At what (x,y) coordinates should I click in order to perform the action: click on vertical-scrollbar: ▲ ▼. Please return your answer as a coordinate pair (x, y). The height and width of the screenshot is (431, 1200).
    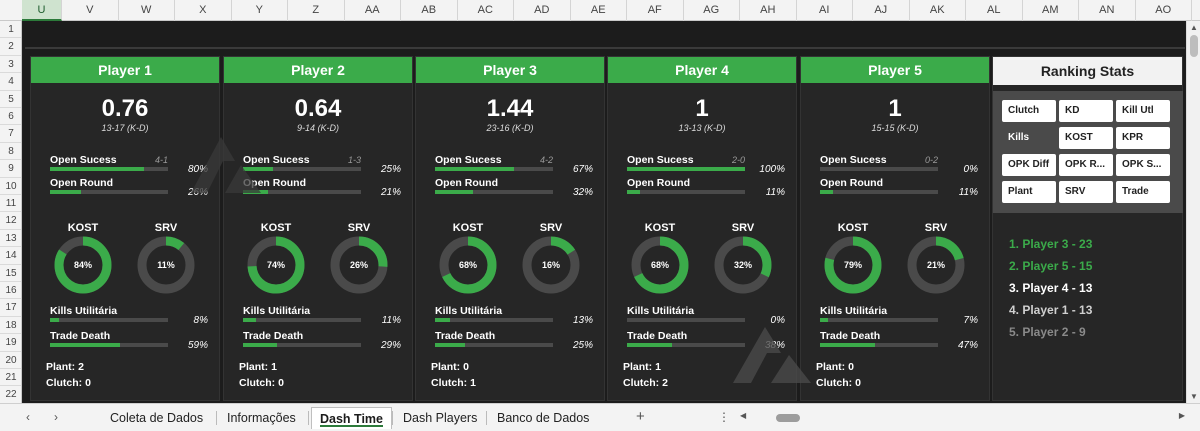
    Looking at the image, I should click on (1193, 212).